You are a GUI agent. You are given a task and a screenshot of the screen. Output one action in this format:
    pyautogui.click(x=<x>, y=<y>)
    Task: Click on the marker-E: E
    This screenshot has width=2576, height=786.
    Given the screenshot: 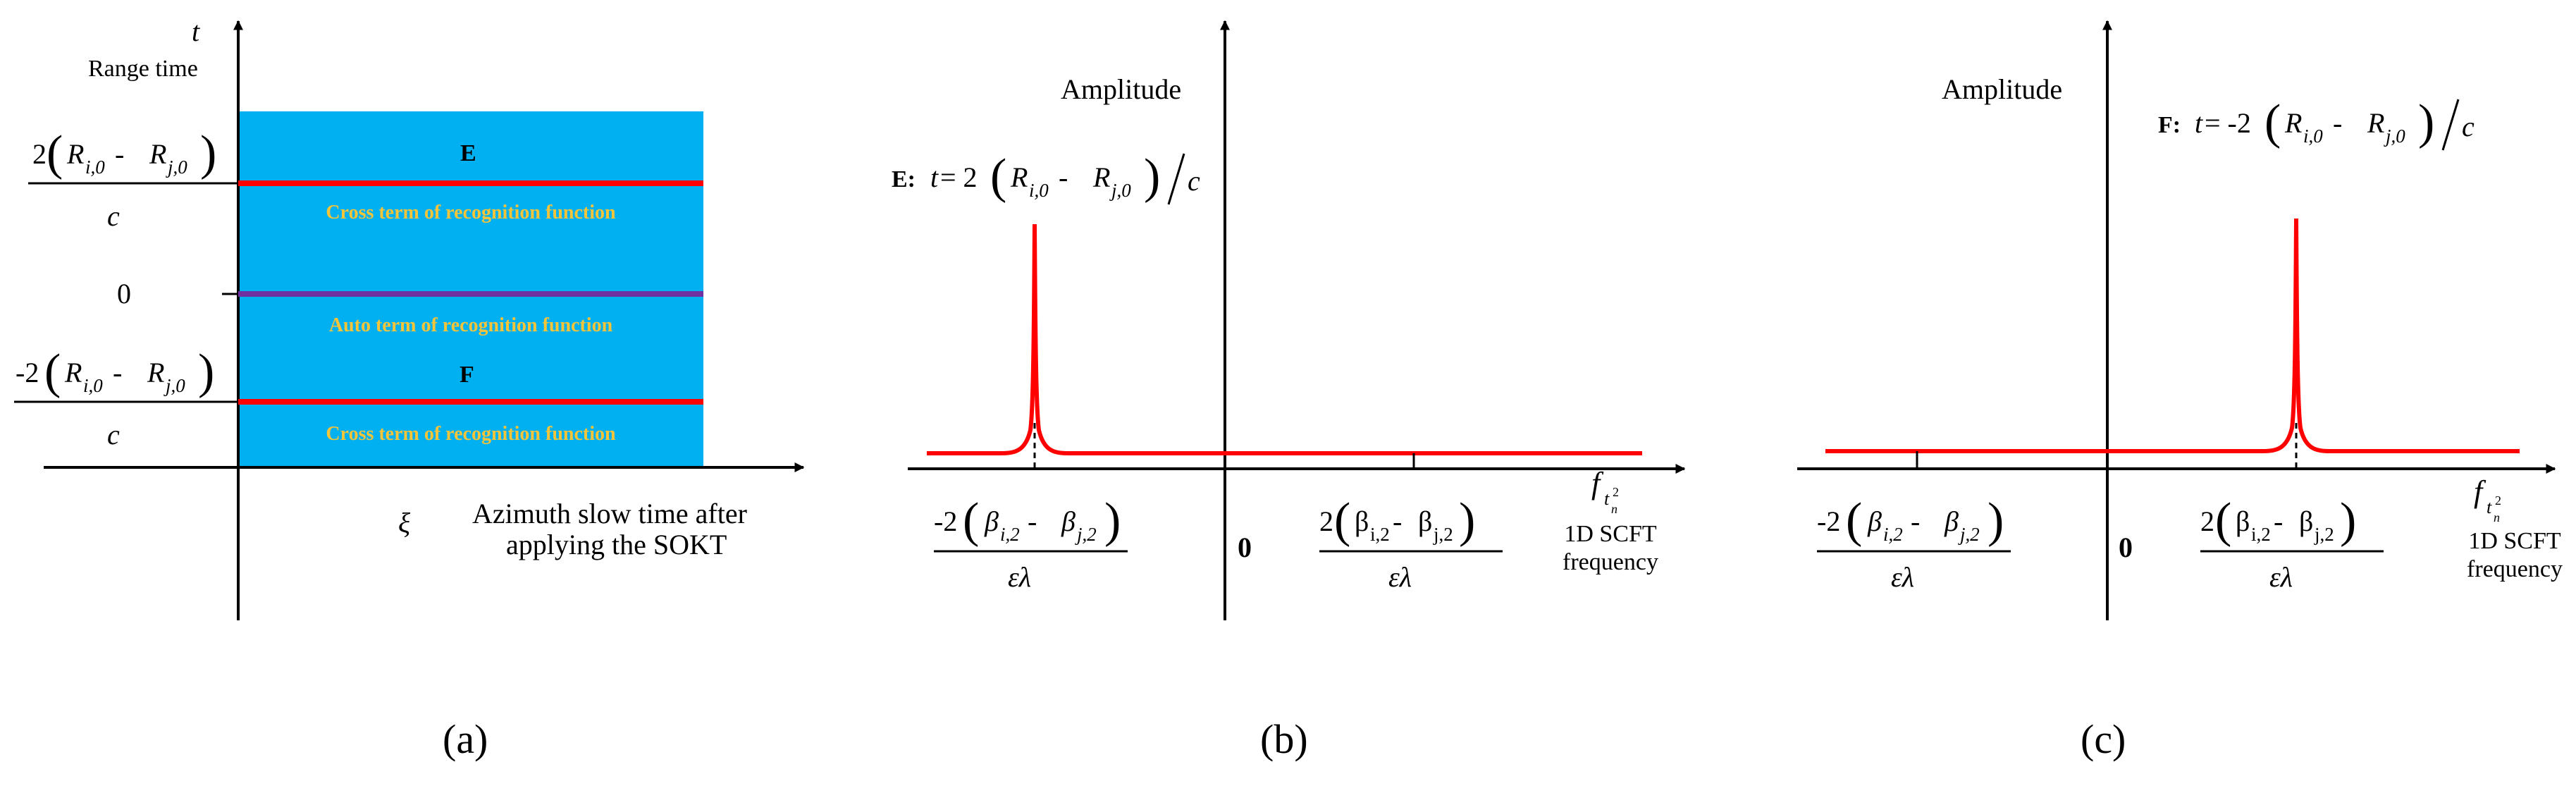 What is the action you would take?
    pyautogui.click(x=468, y=153)
    